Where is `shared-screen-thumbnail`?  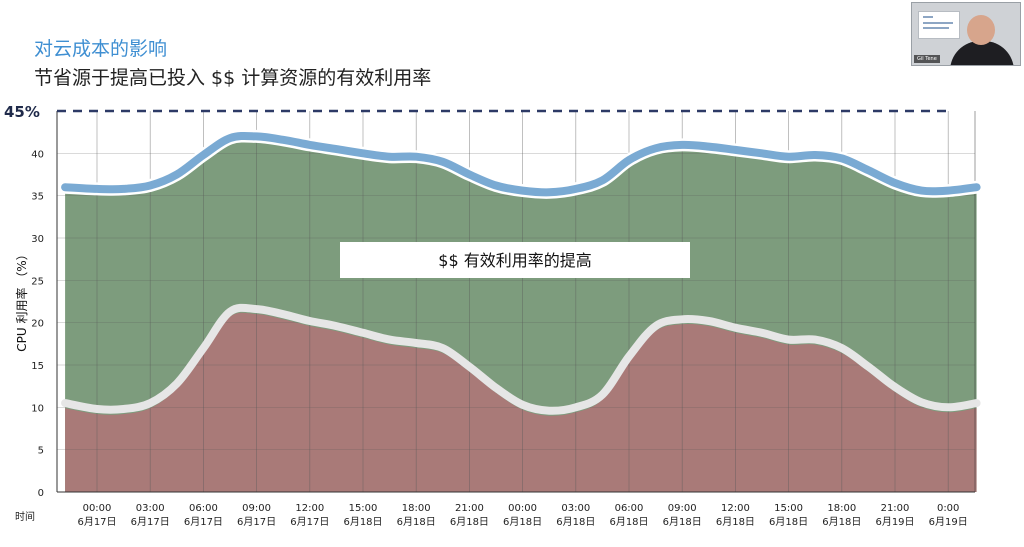
shared-screen-thumbnail is located at coordinates (939, 25).